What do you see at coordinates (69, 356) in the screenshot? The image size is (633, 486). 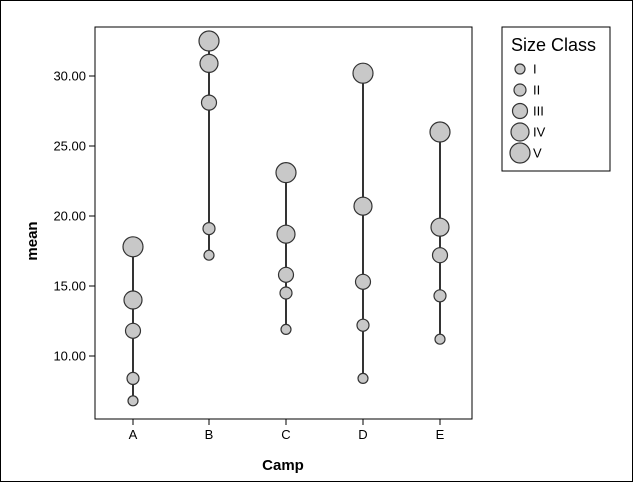 I see `y-tick-label: 10.00` at bounding box center [69, 356].